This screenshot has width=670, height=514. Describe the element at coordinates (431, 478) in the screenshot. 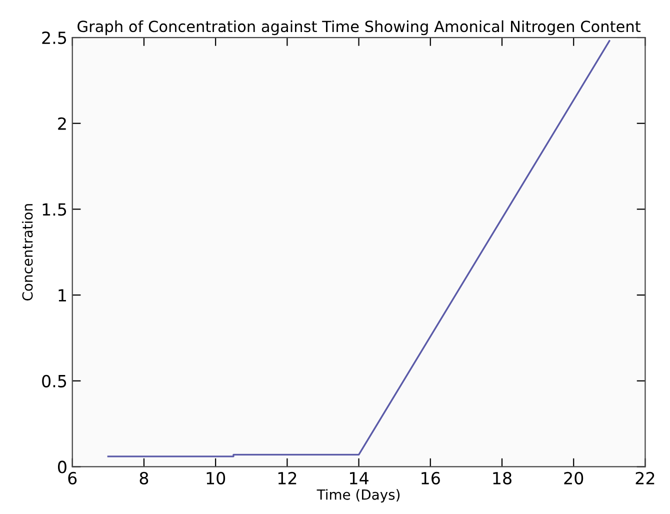

I see `x-tick-label: 16` at that location.